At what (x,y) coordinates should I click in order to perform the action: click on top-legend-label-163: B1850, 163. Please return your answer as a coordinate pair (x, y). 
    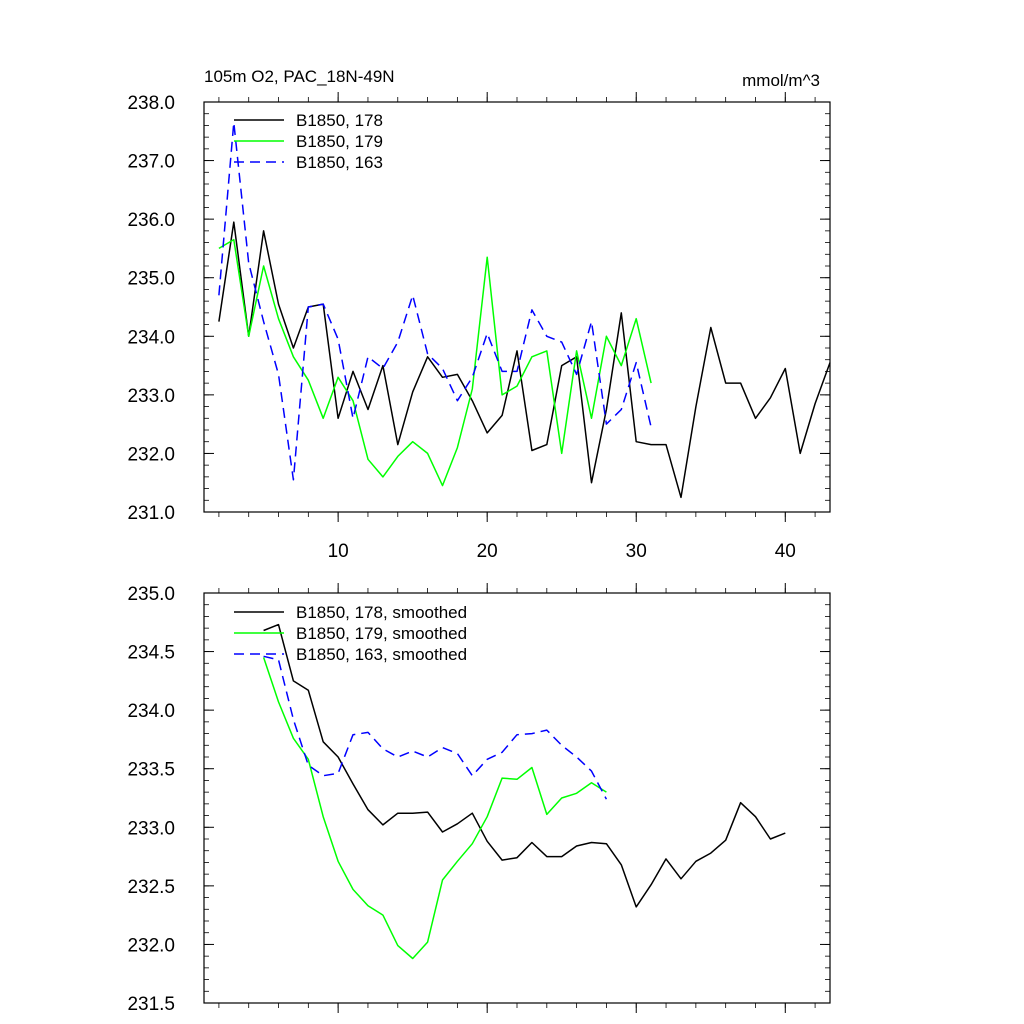
    Looking at the image, I should click on (339, 162).